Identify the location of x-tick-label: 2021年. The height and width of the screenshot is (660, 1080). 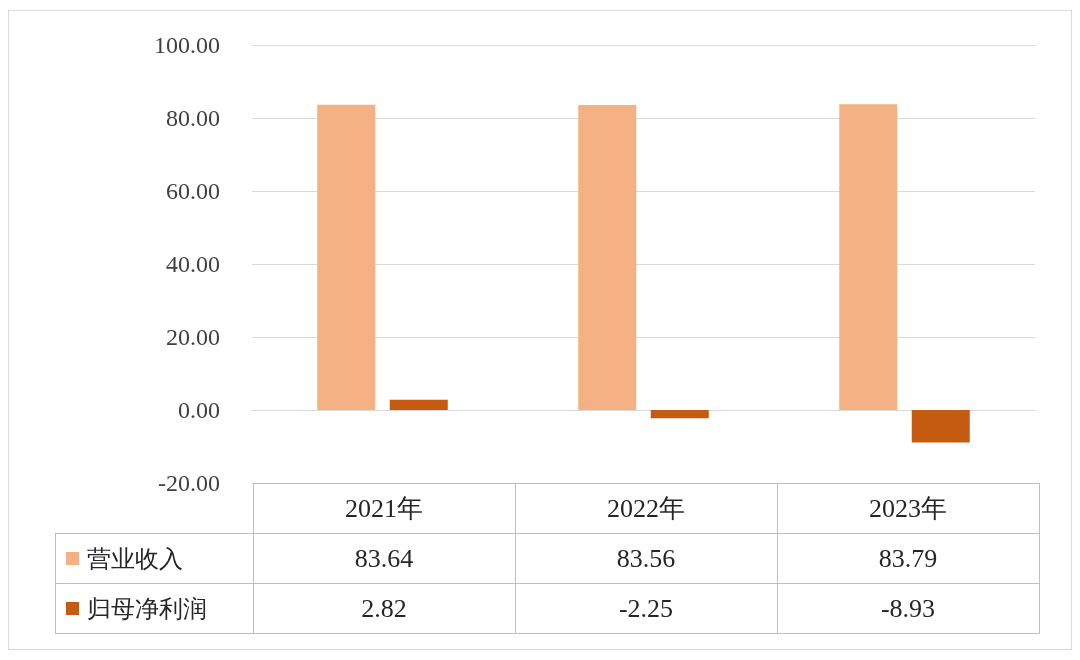
(384, 508).